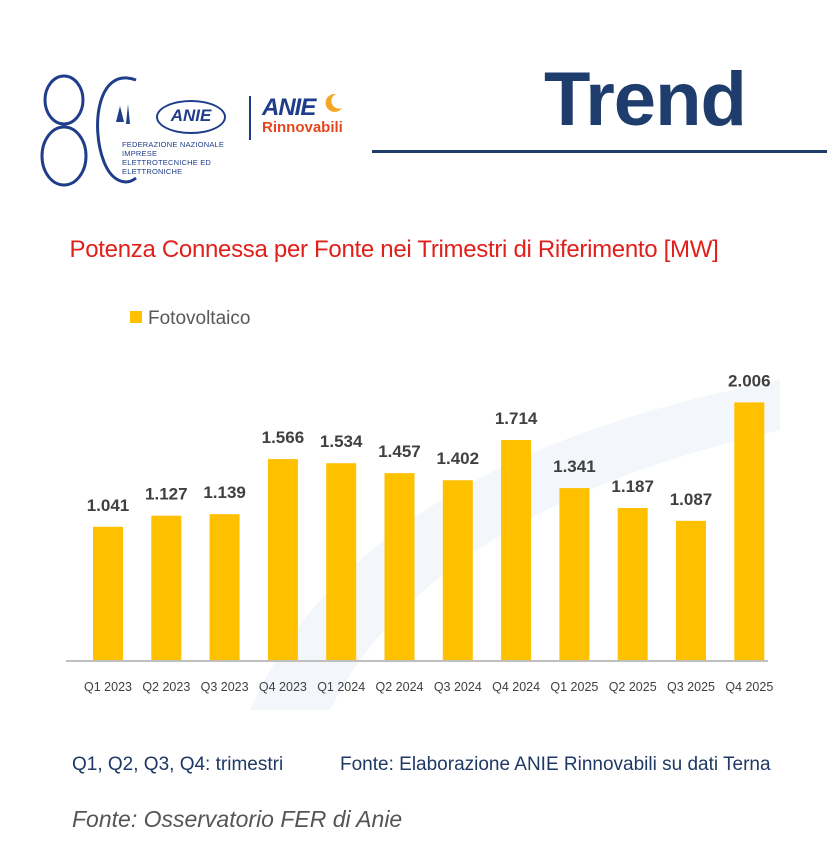  I want to click on value-label-q1-2023: 1.041, so click(108, 505).